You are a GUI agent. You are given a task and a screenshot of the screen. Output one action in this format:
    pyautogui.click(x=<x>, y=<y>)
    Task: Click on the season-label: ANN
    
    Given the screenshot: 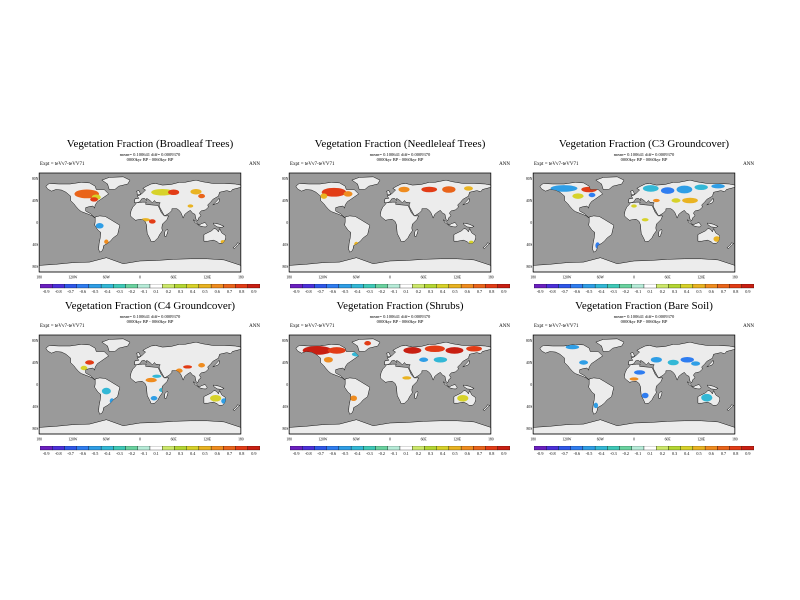 What is the action you would take?
    pyautogui.click(x=254, y=164)
    